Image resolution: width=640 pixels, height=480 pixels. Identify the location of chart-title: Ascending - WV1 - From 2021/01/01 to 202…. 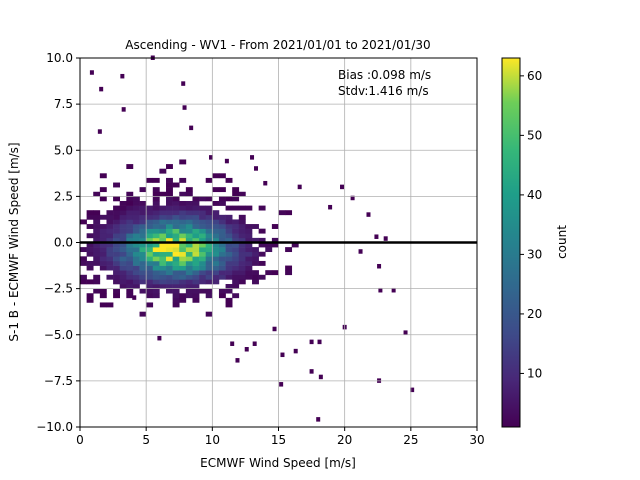
(277, 45).